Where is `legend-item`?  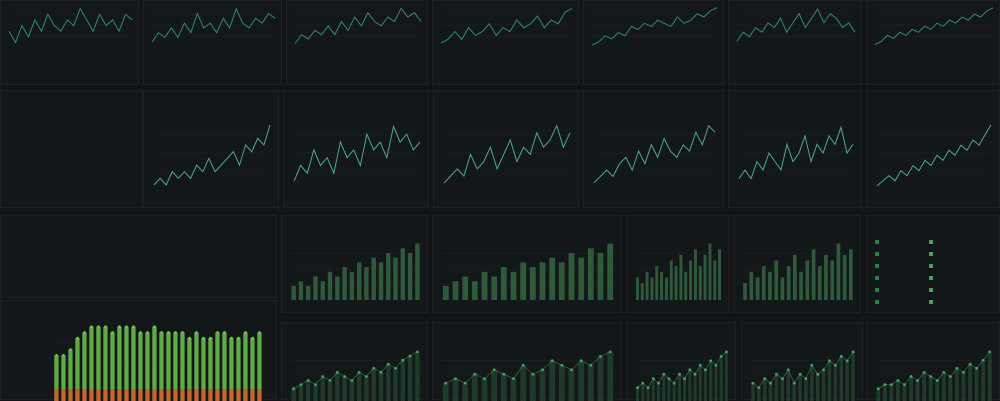 legend-item is located at coordinates (878, 277).